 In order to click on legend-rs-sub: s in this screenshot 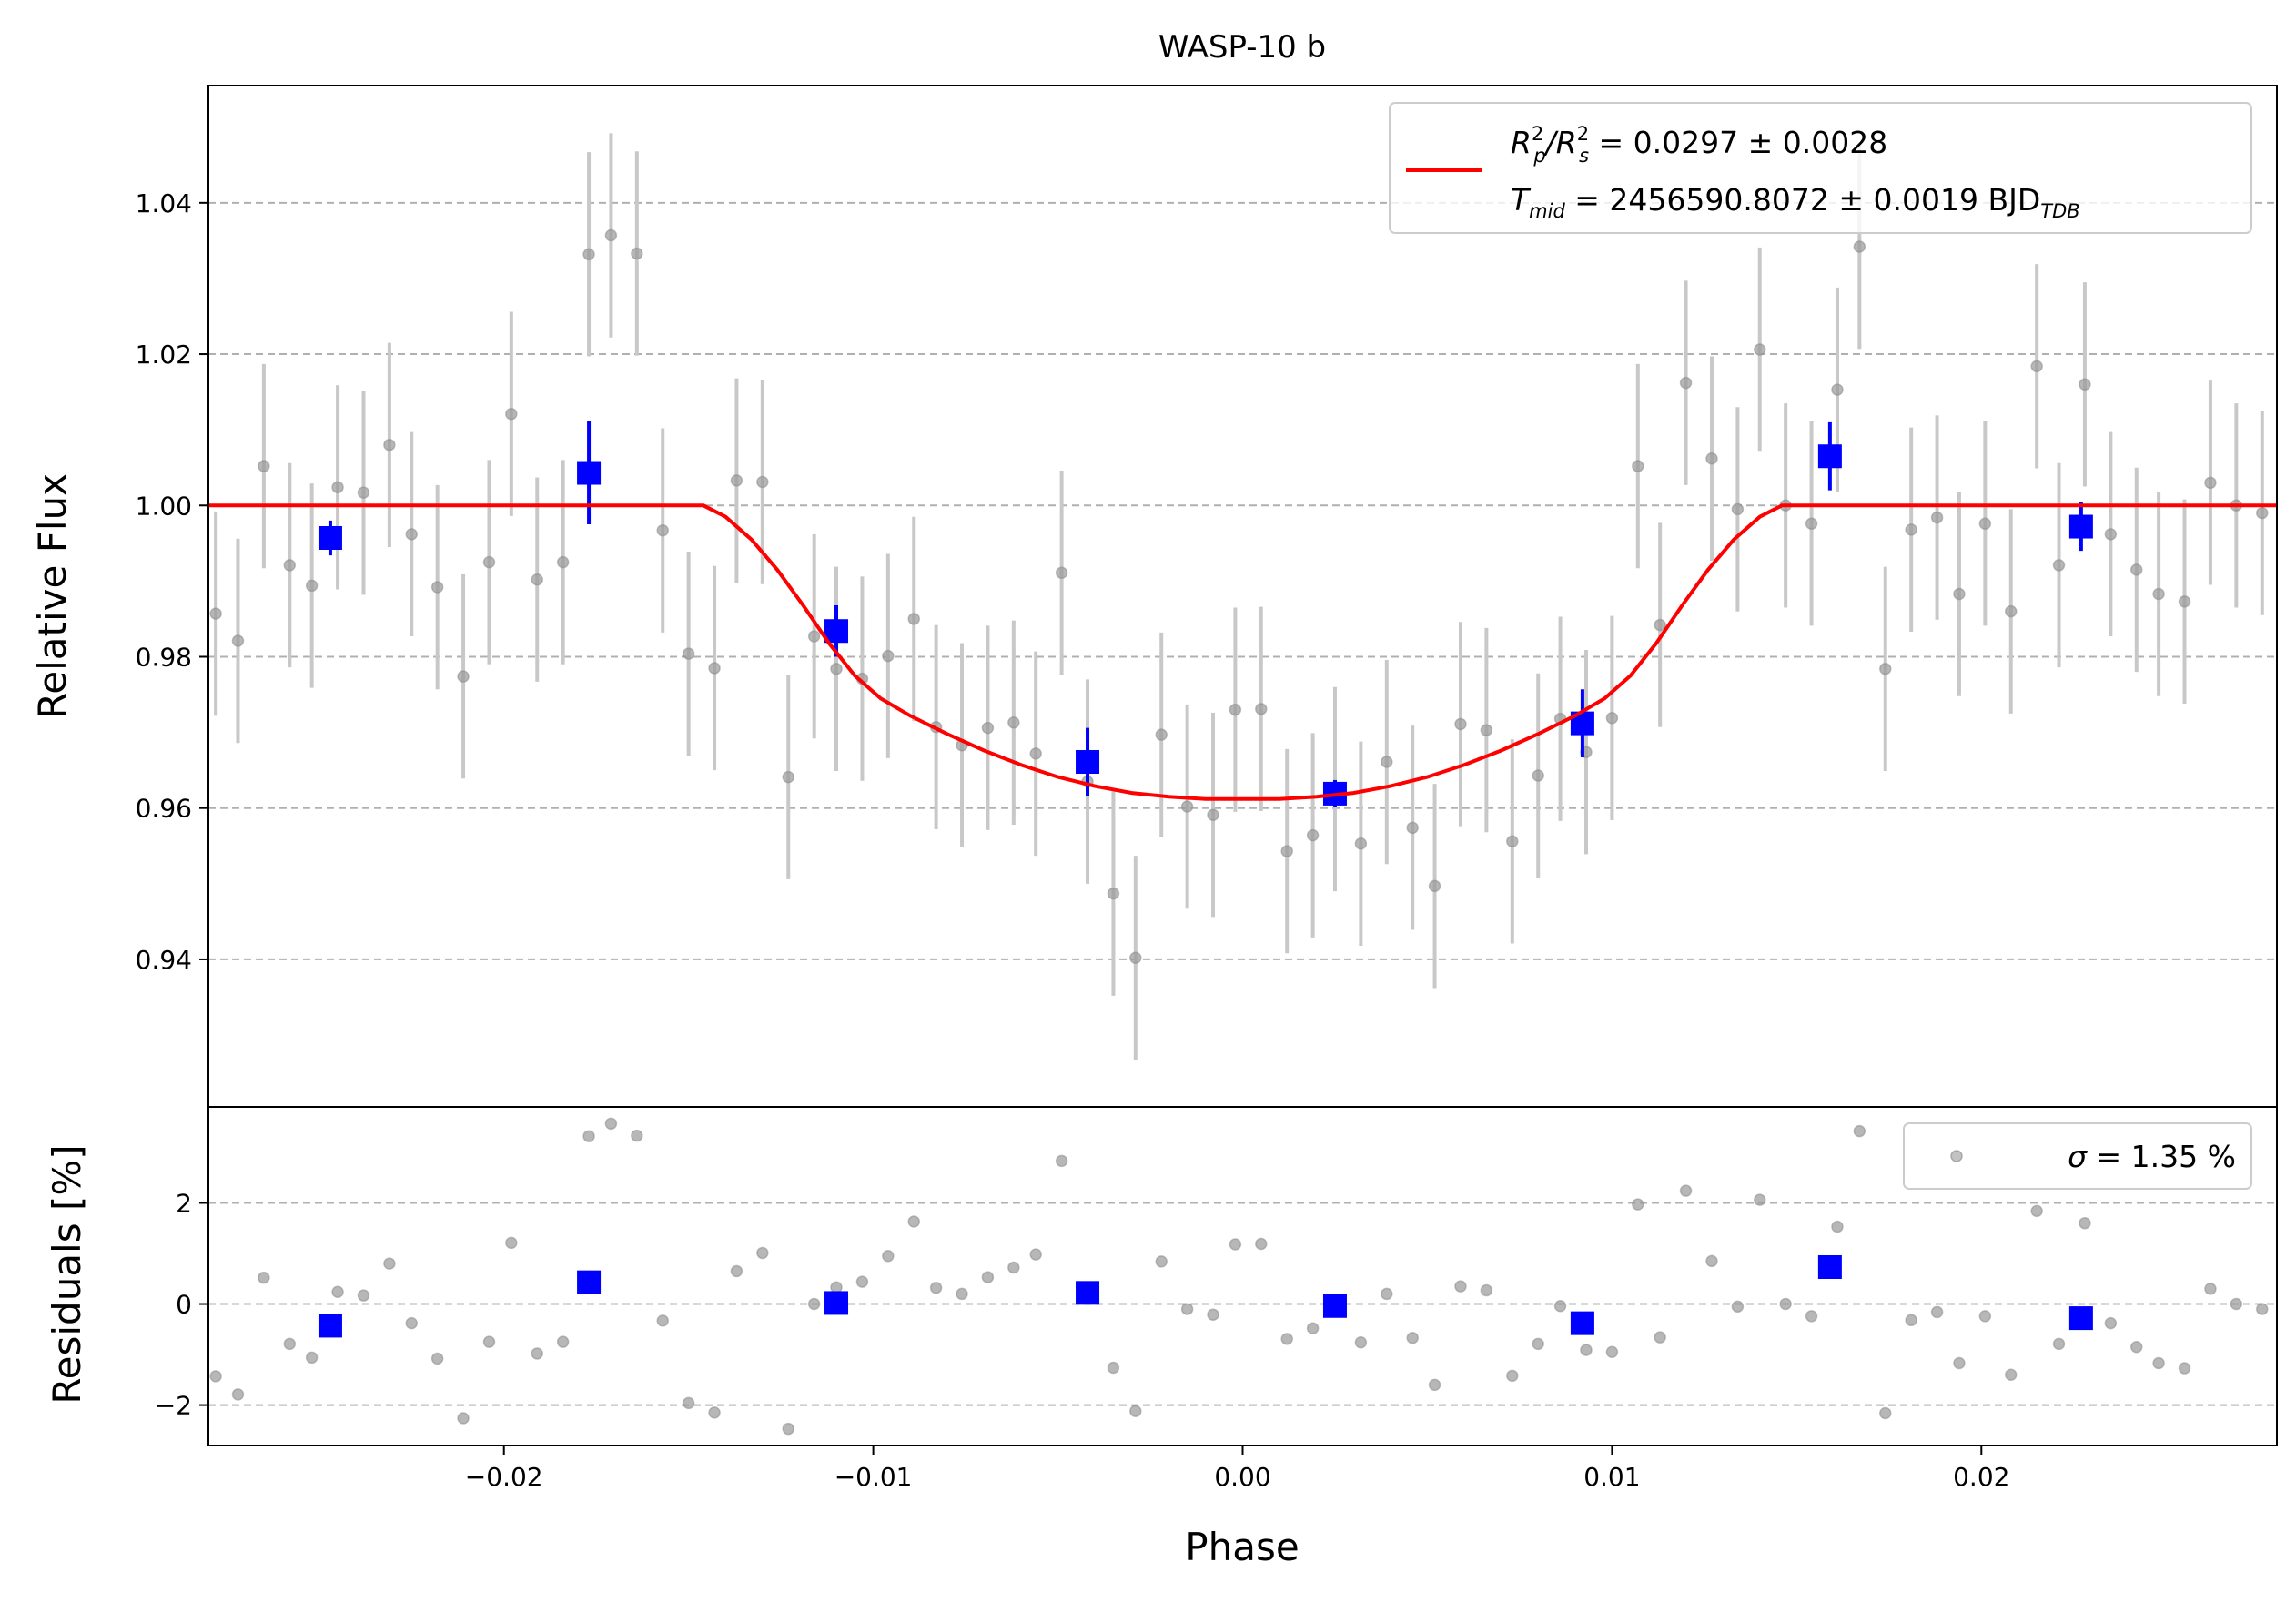, I will do `click(1584, 156)`.